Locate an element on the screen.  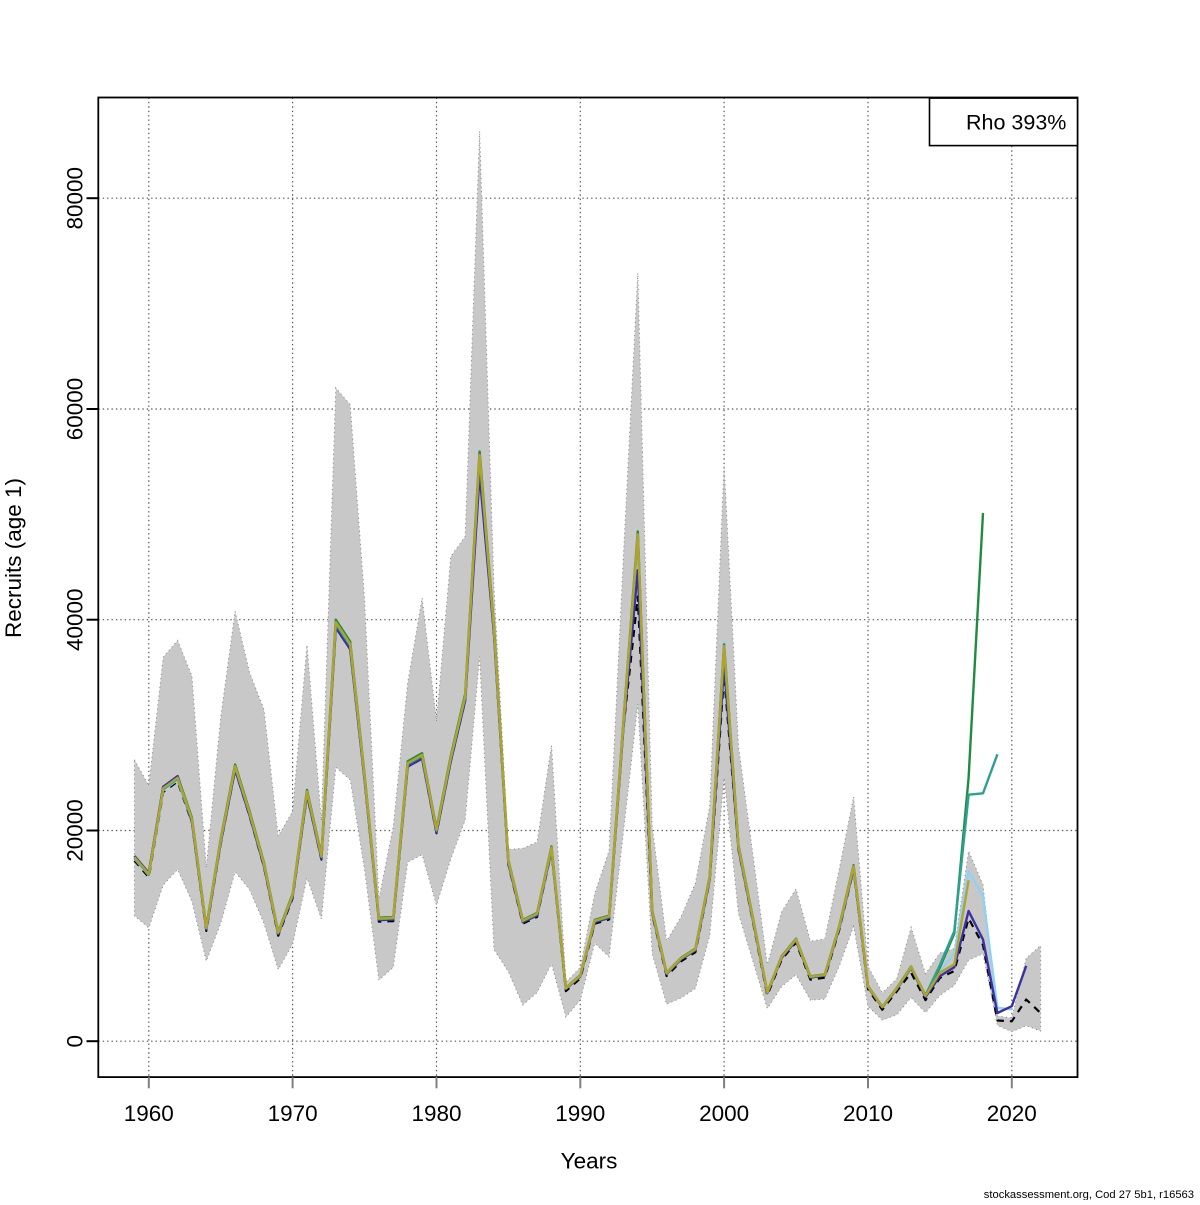
svg-text: 1990 is located at coordinates (580, 1113).